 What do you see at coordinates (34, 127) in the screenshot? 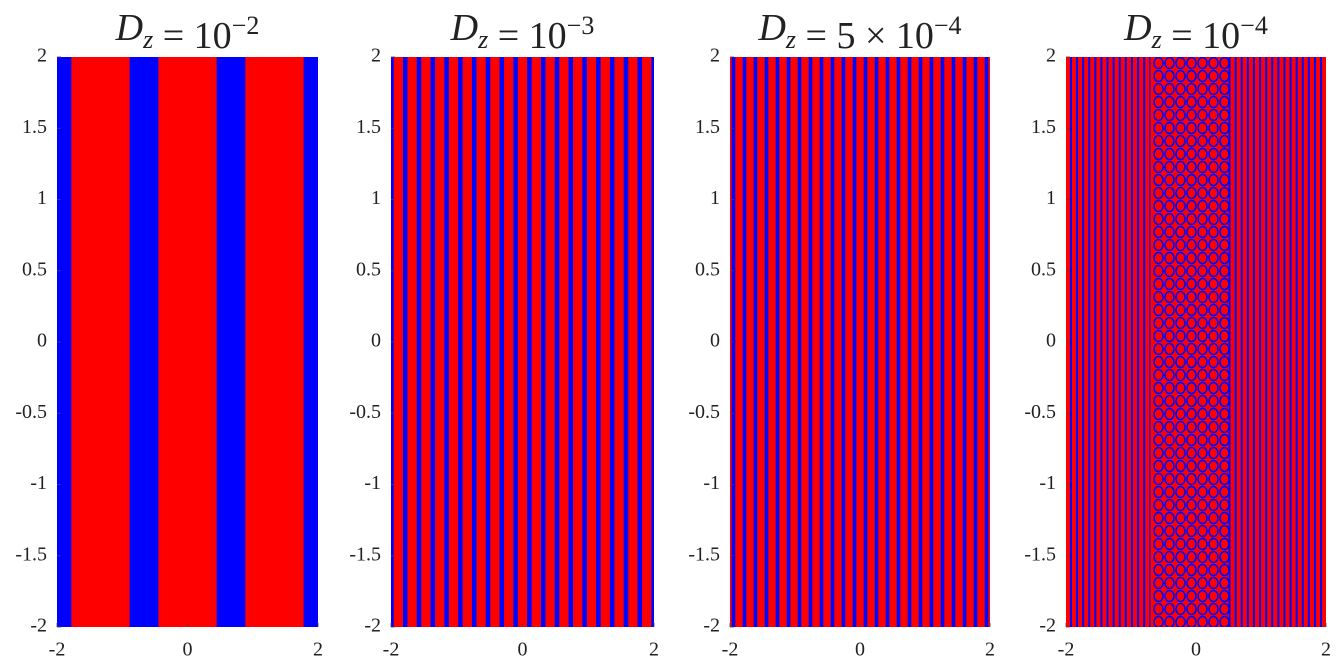
I see `y-tick-label: 1.5` at bounding box center [34, 127].